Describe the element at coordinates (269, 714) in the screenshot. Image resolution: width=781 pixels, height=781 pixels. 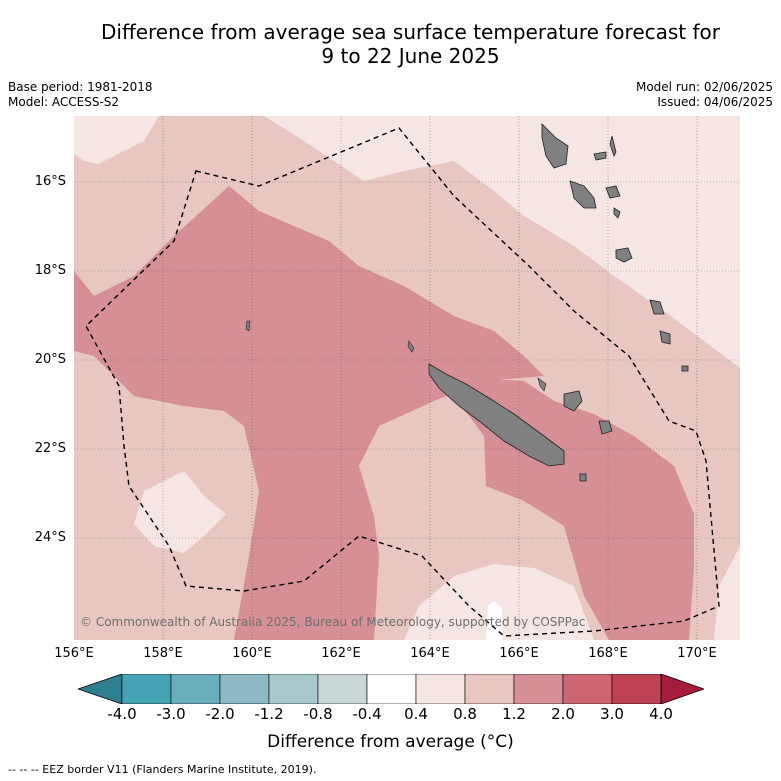
I see `colorbar-tick: -1.2` at that location.